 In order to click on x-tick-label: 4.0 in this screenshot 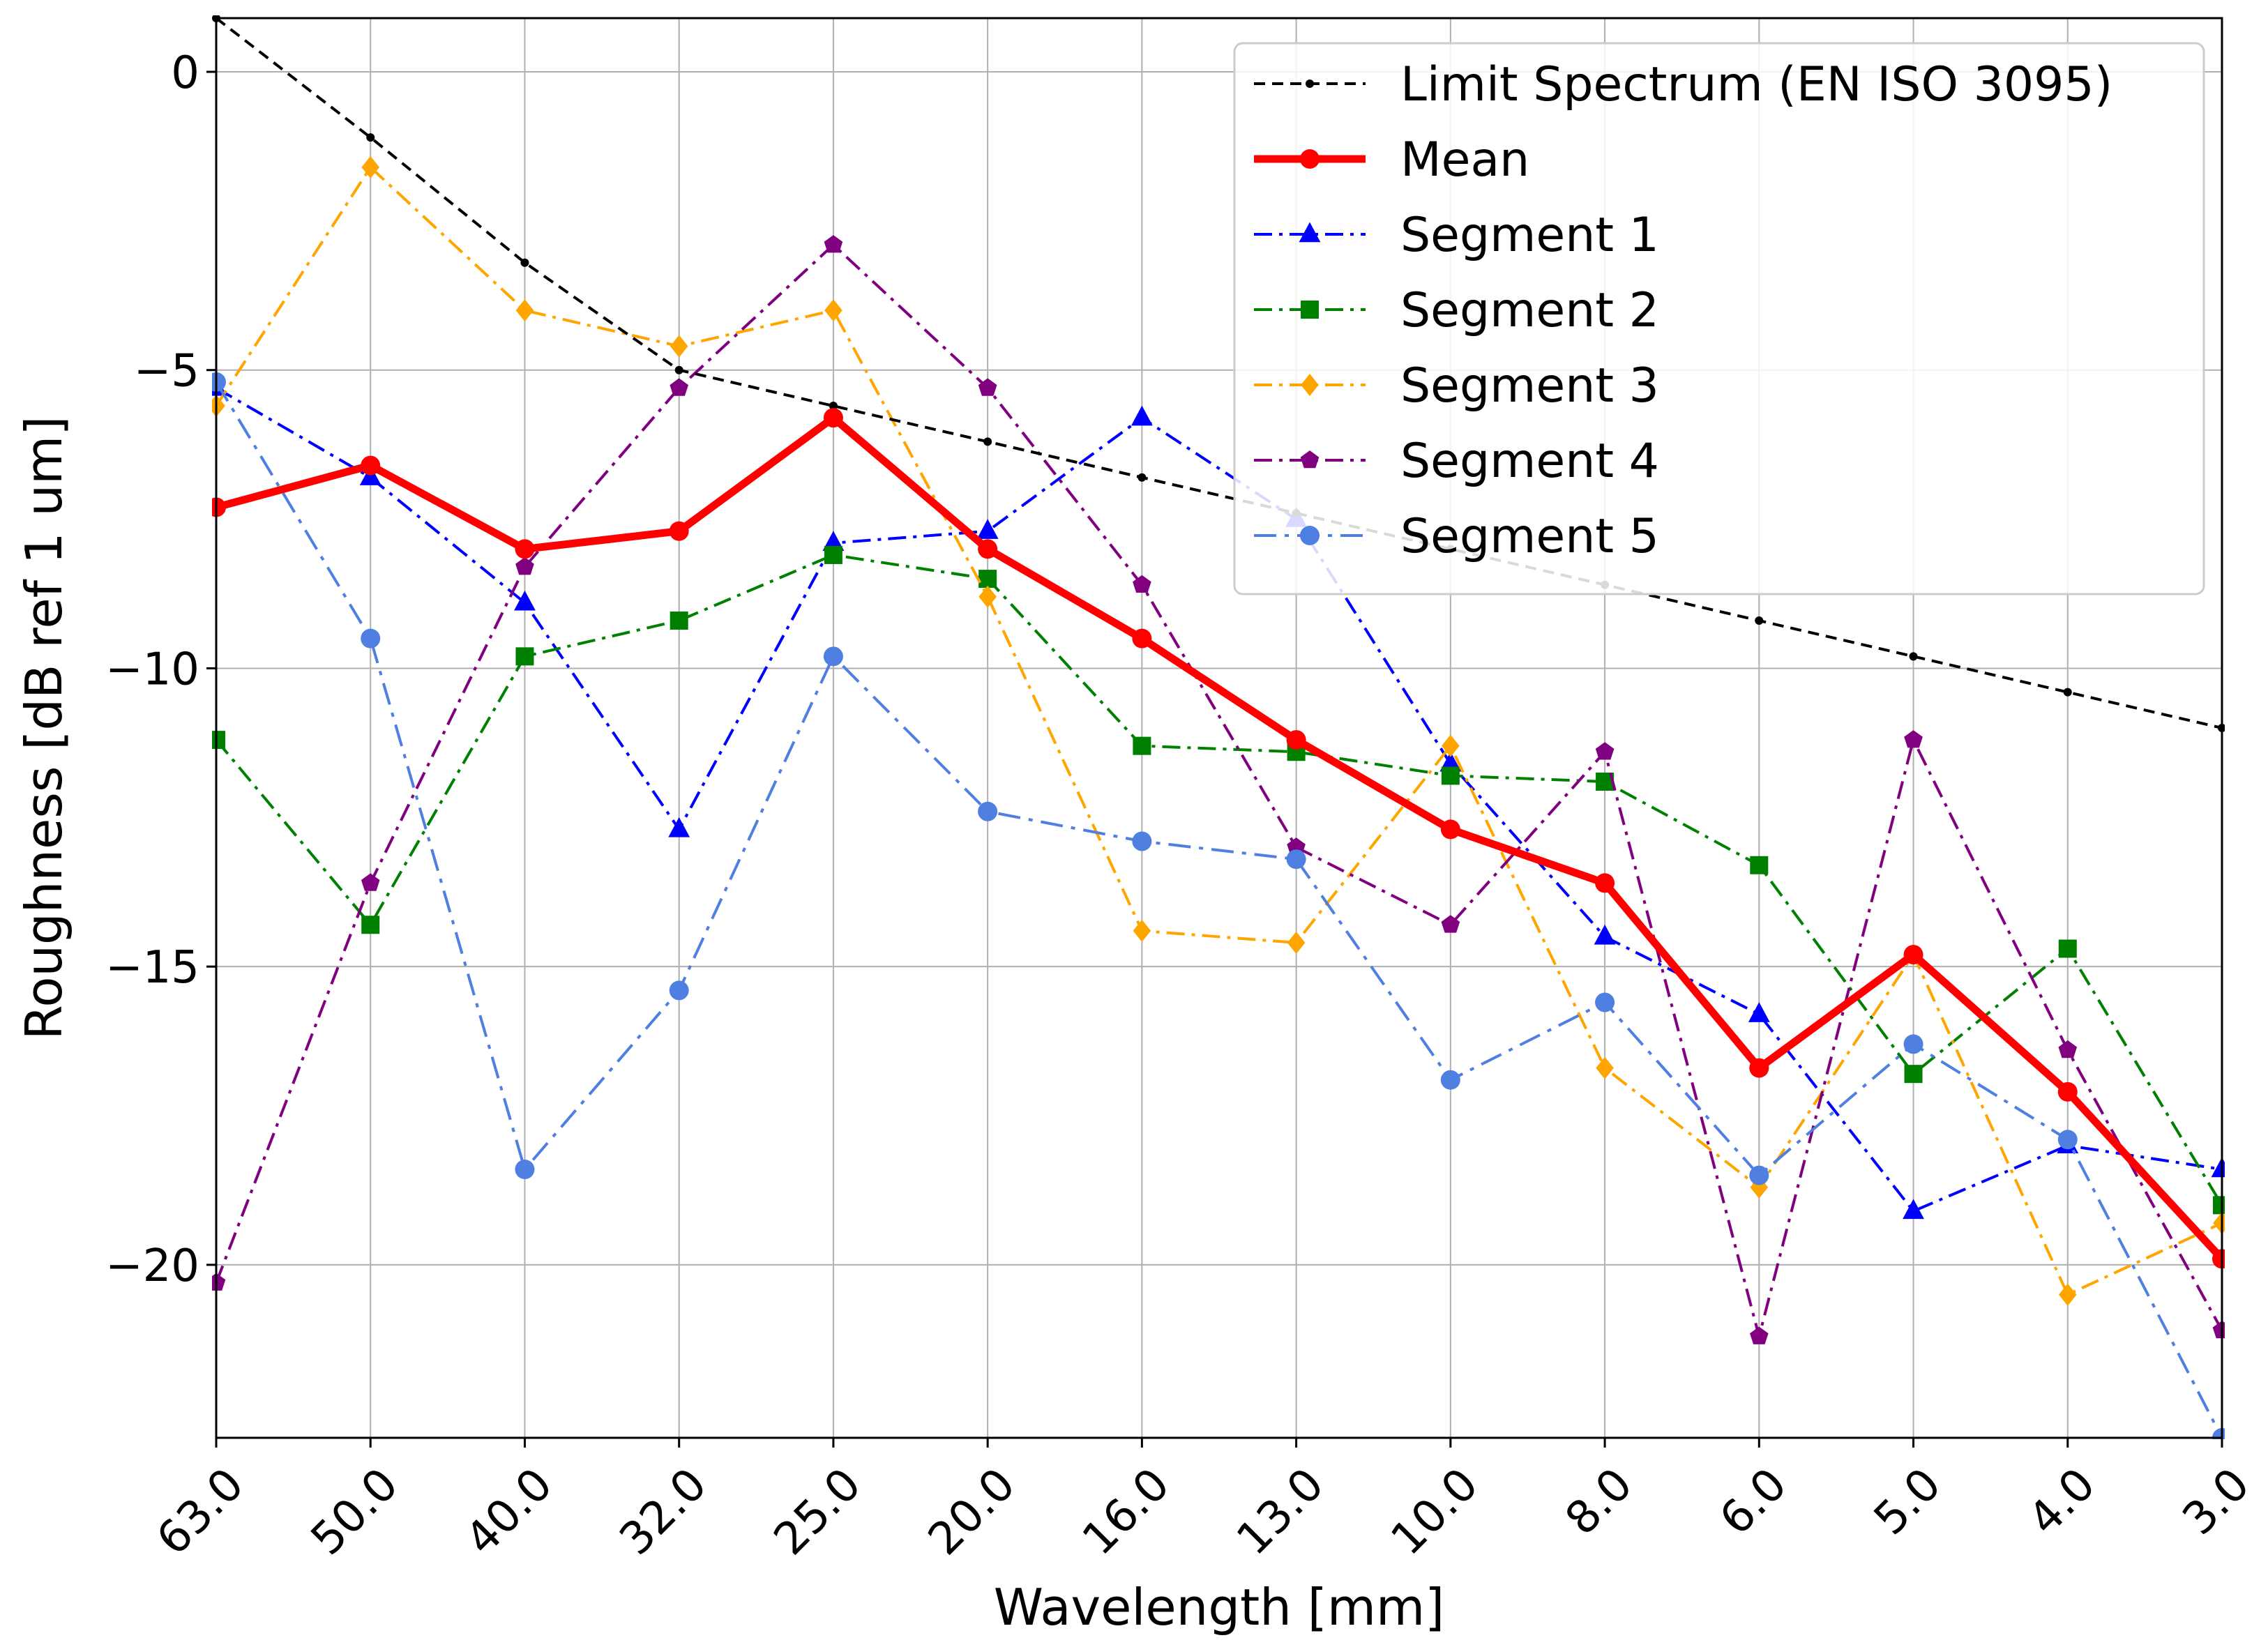, I will do `click(2062, 1502)`.